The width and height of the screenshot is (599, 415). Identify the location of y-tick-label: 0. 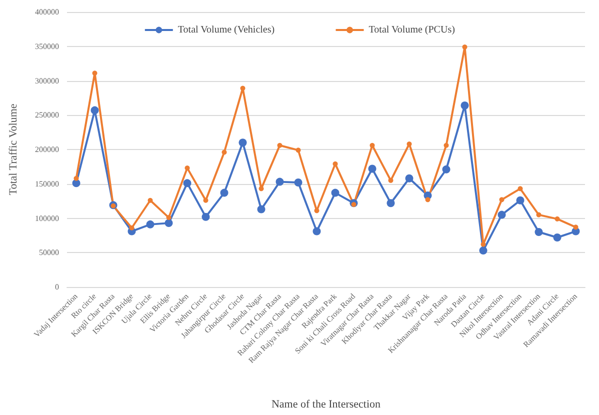
(57, 287).